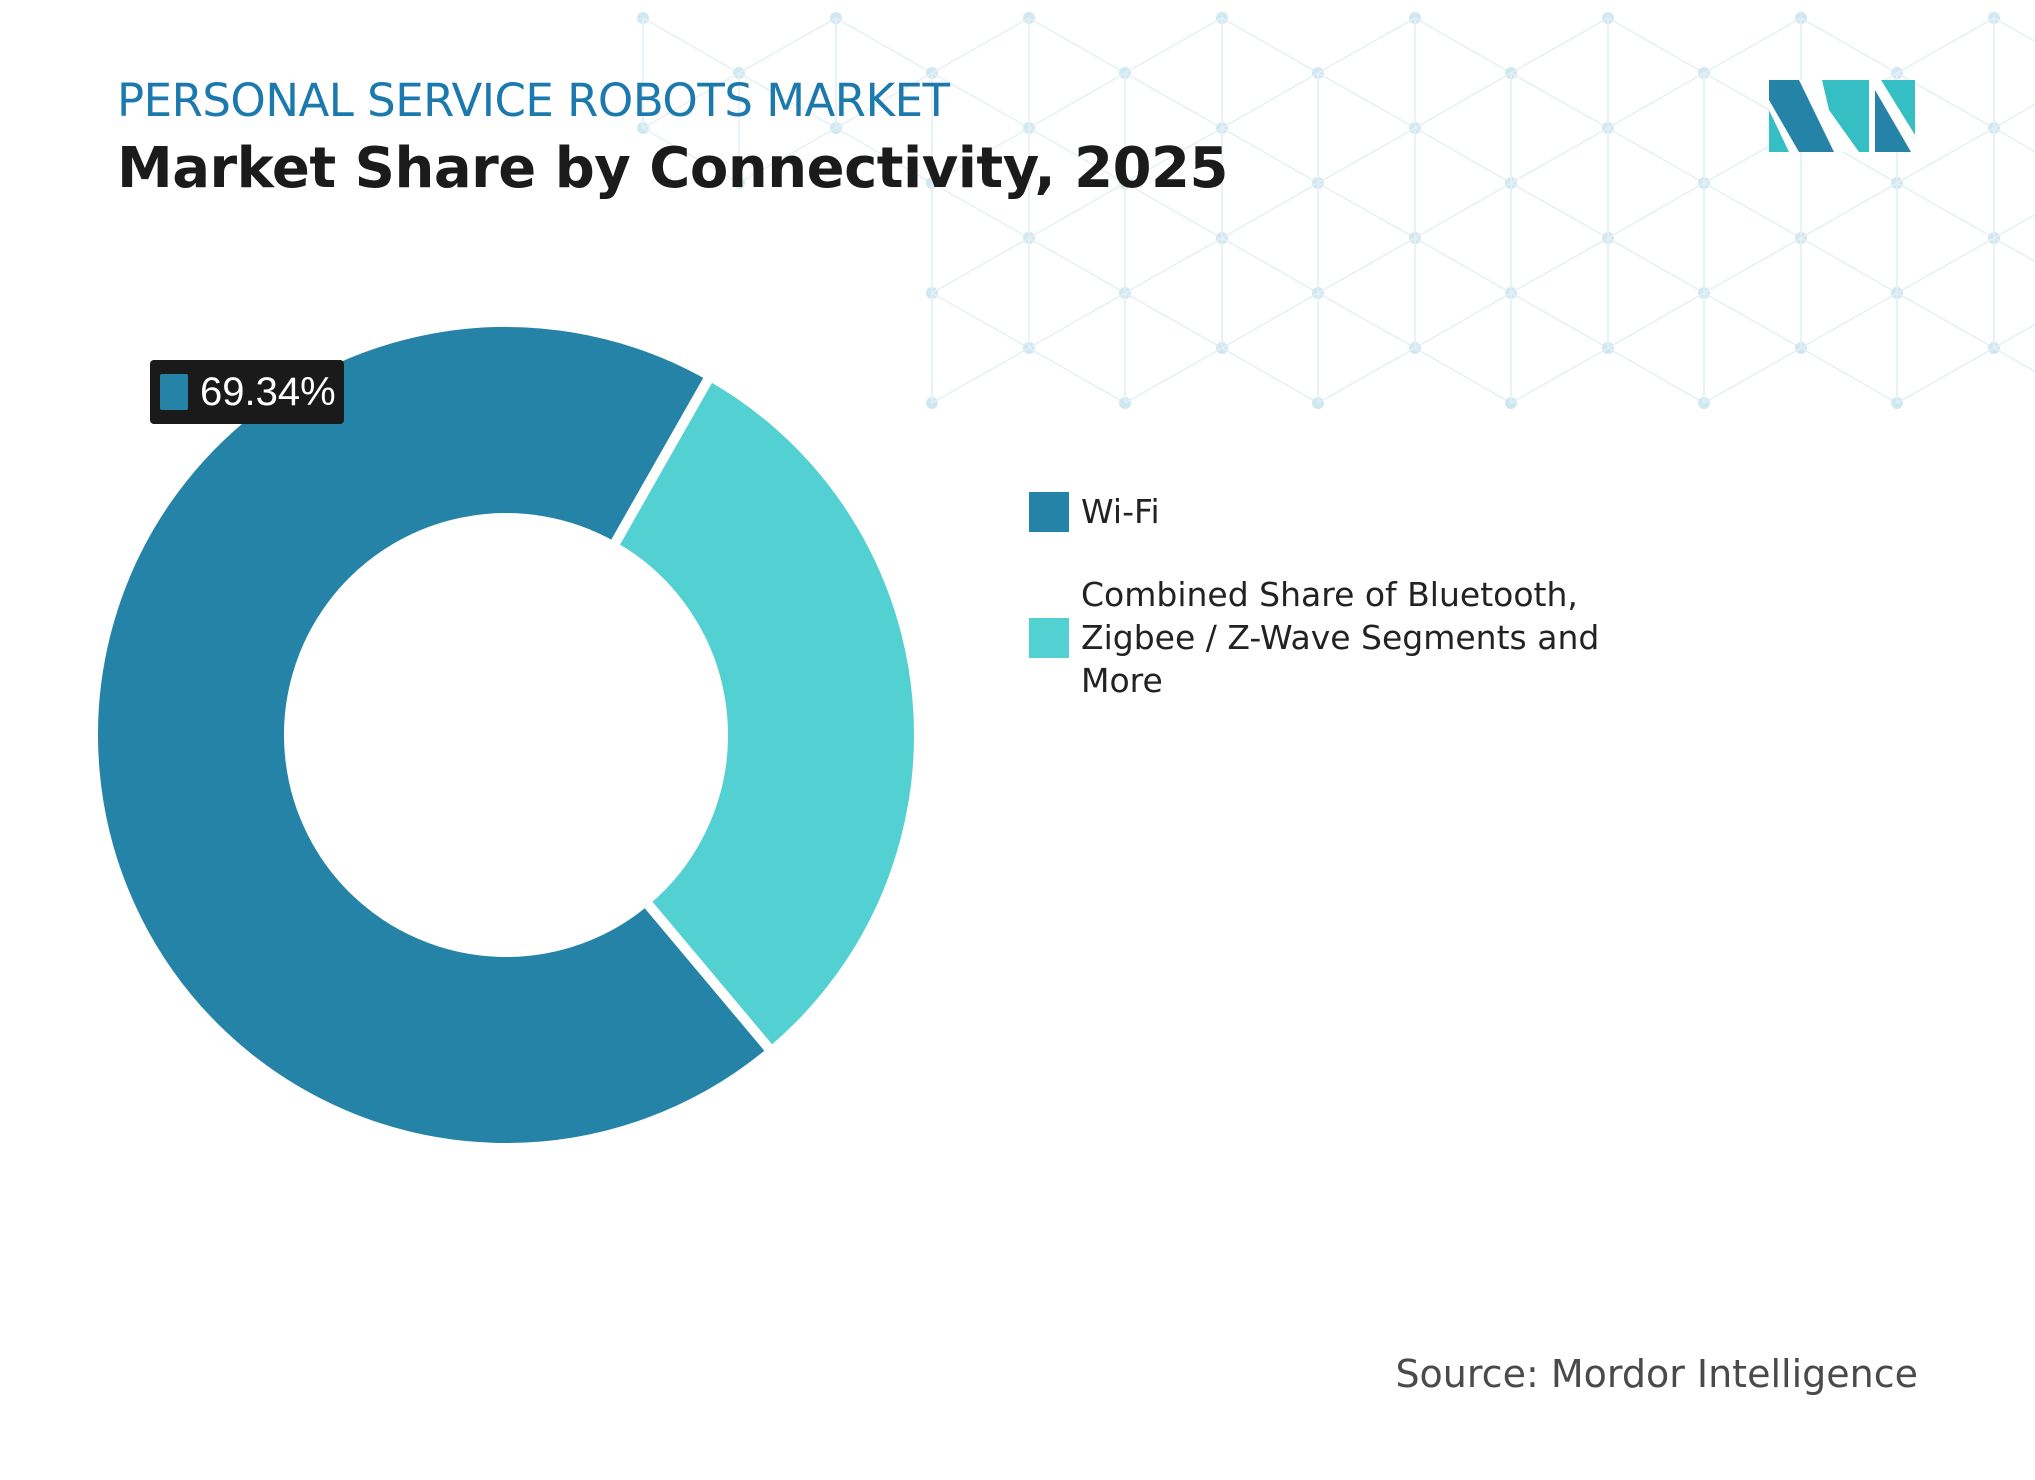 This screenshot has height=1480, width=2035. I want to click on source-note: Source: Mordor Intelligence, so click(1656, 1374).